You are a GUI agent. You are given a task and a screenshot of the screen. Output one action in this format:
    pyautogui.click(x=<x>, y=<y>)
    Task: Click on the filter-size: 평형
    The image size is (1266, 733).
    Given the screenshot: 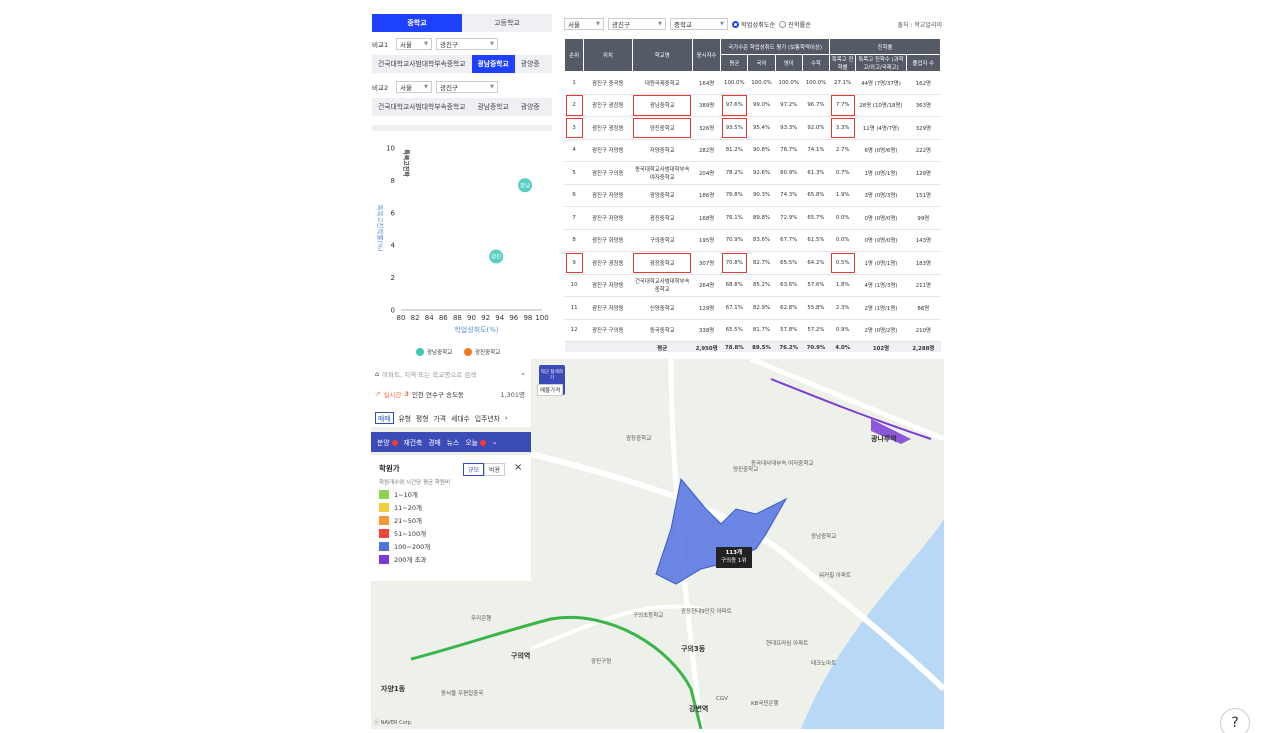 What is the action you would take?
    pyautogui.click(x=422, y=419)
    